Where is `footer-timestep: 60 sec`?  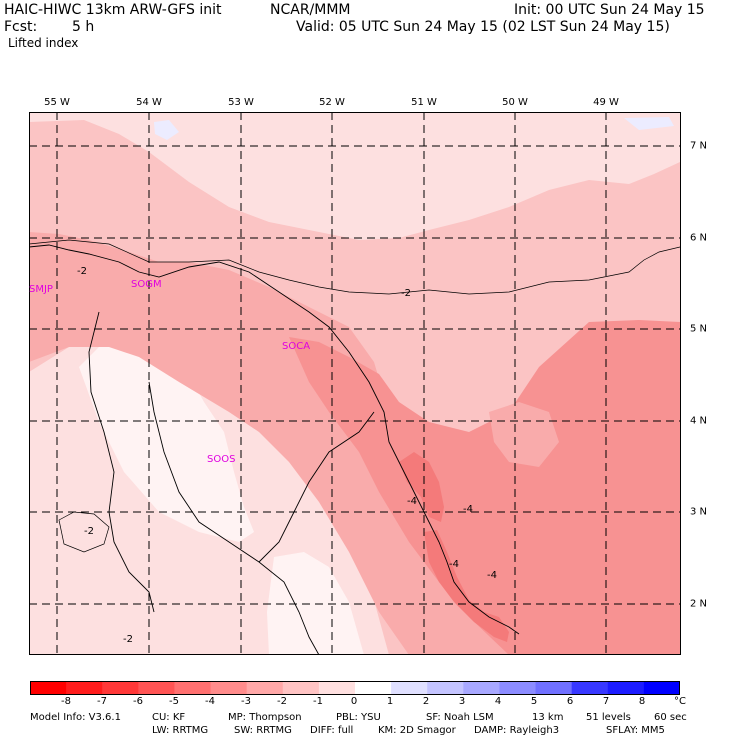 footer-timestep: 60 sec is located at coordinates (670, 717).